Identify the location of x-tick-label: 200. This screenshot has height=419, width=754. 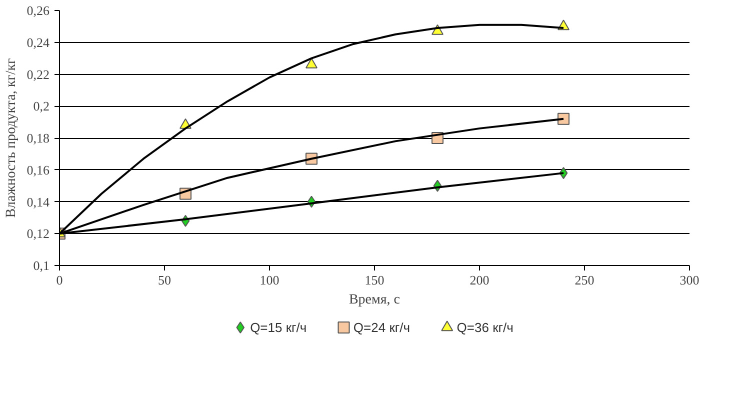
(480, 280).